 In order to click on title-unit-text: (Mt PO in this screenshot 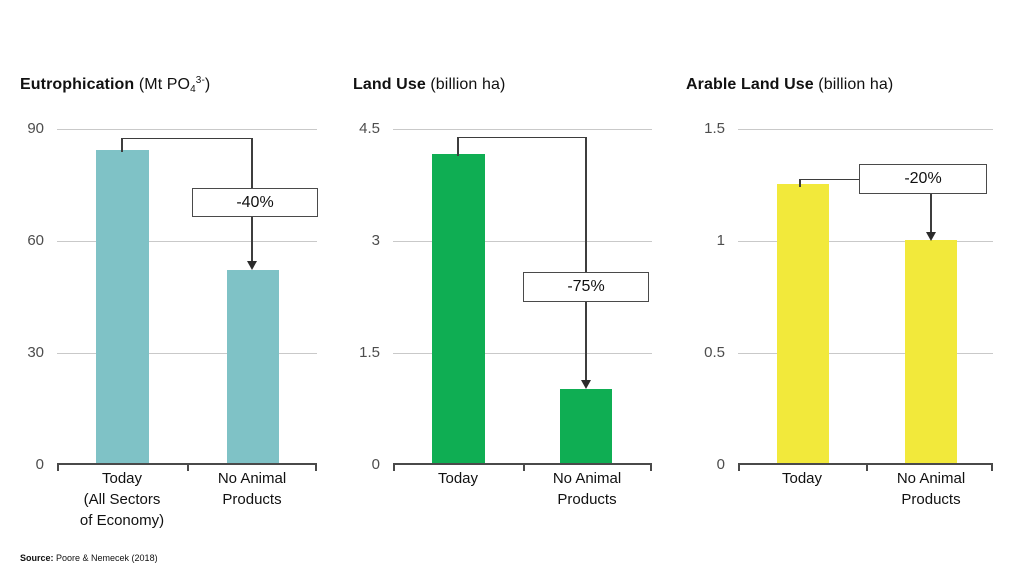, I will do `click(162, 84)`.